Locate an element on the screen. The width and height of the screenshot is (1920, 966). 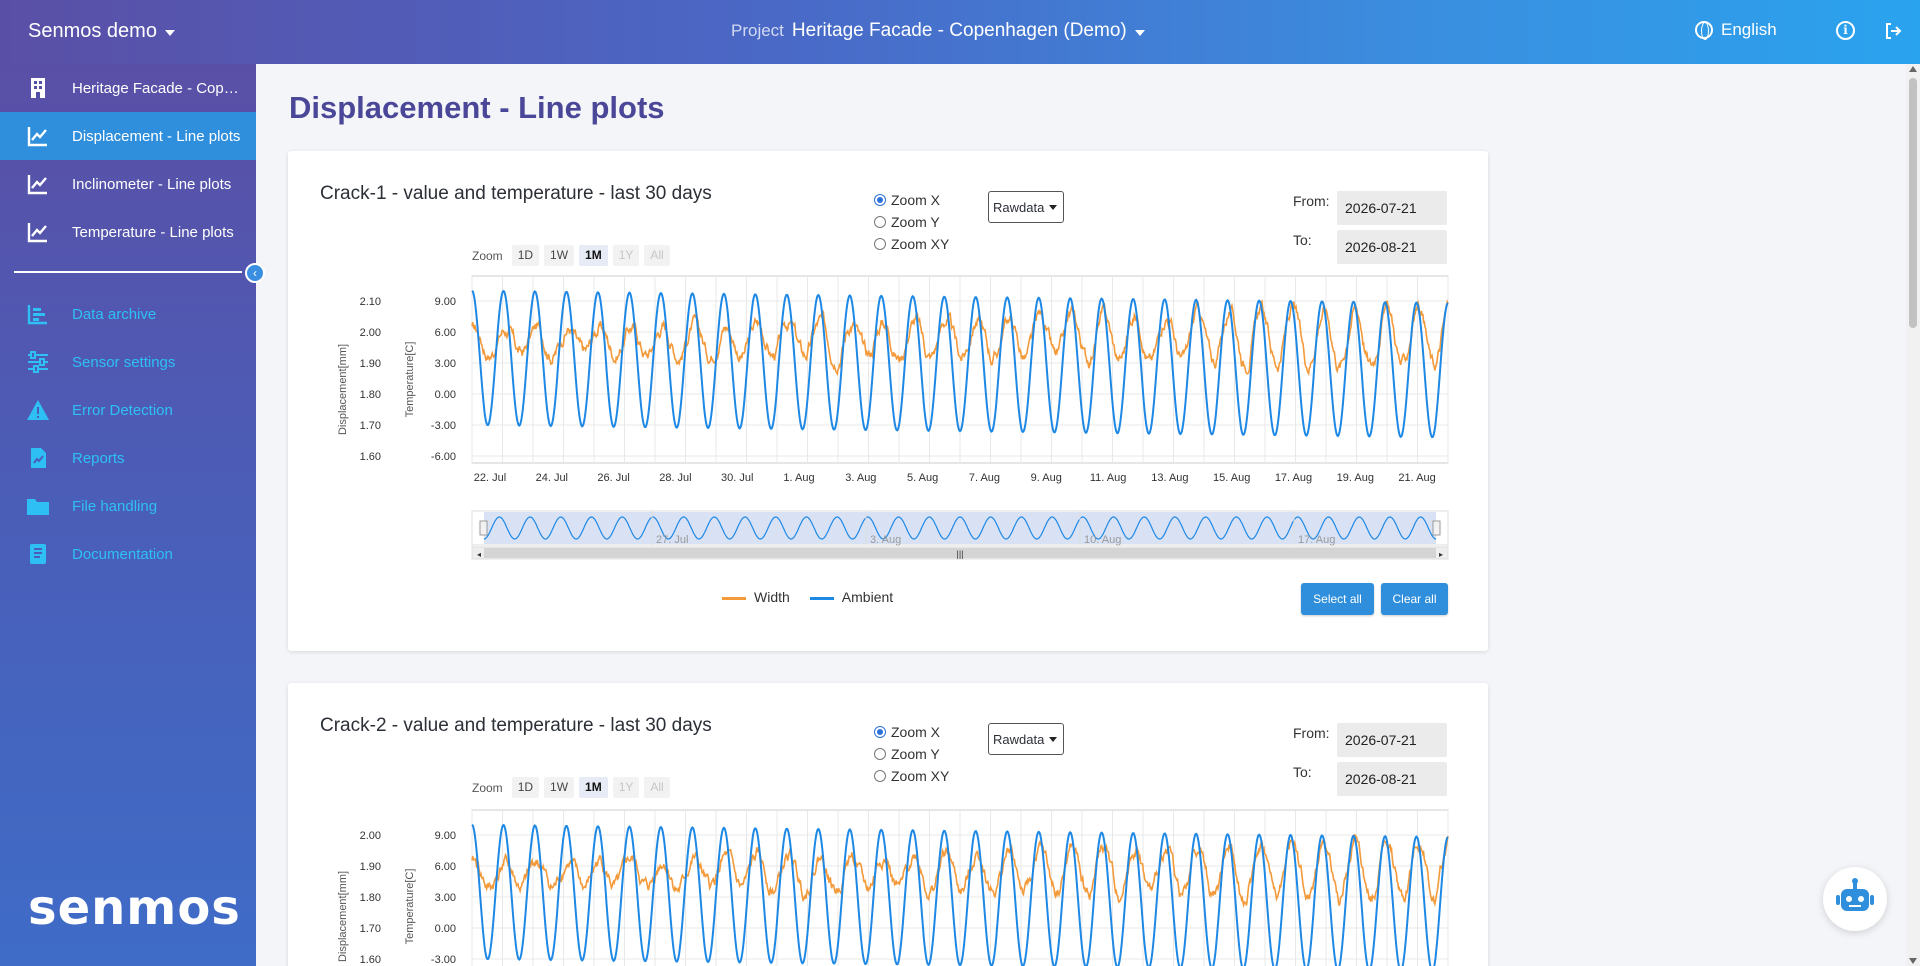
sidebar-item-project: Heritage Facade - Copenhagen (Demo) is located at coordinates (128, 88).